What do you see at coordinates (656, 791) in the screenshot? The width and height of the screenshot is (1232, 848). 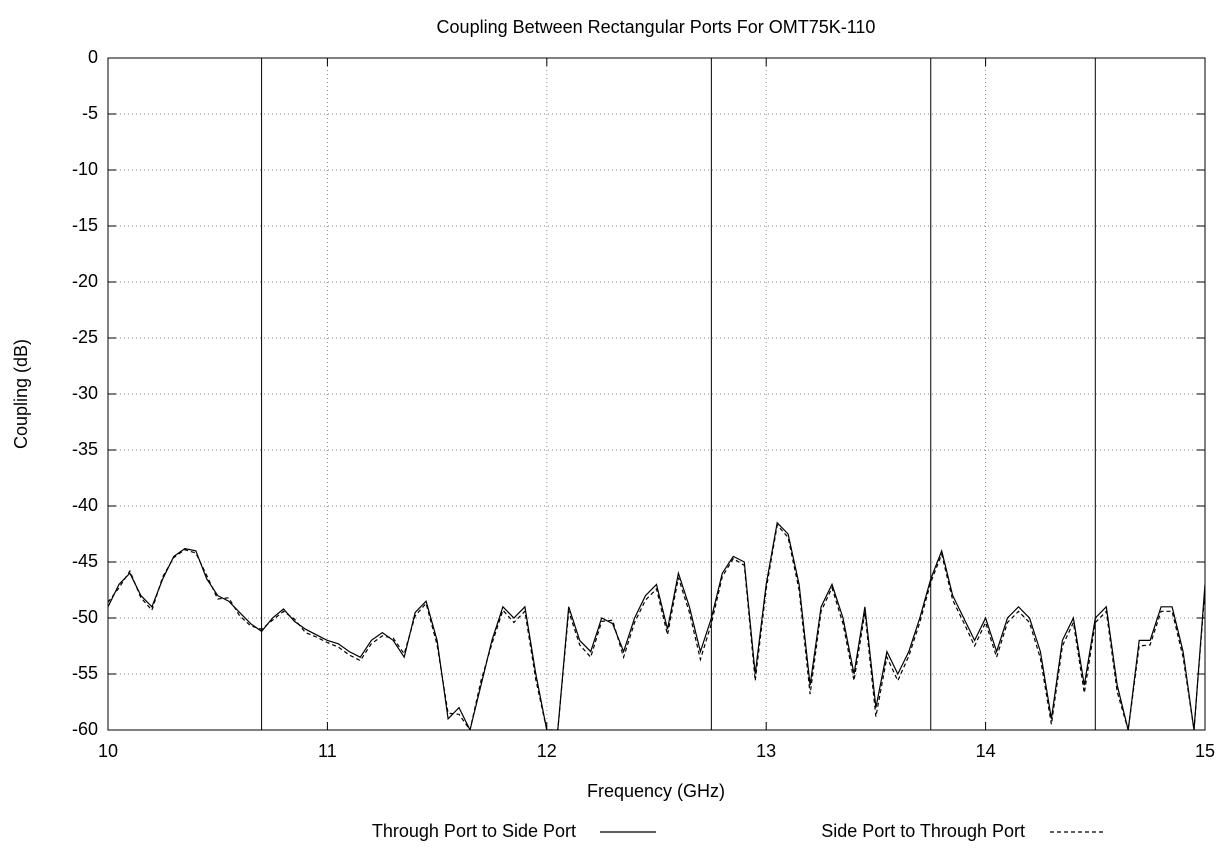 I see `x-axis-label: Frequency (GHz)` at bounding box center [656, 791].